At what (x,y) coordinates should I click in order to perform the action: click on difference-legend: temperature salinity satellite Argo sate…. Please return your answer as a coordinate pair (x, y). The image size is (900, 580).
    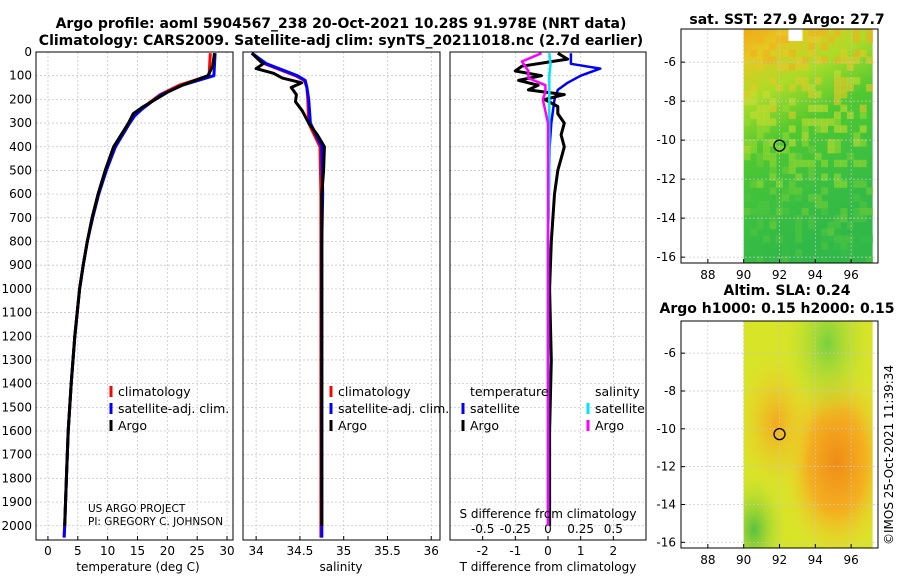
    Looking at the image, I should click on (553, 408).